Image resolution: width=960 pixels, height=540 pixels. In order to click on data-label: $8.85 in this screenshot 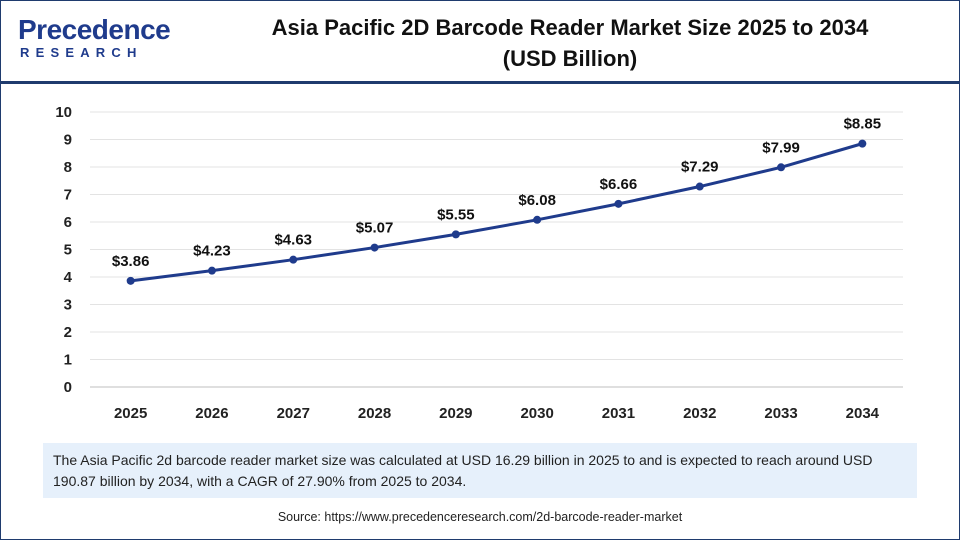, I will do `click(863, 124)`.